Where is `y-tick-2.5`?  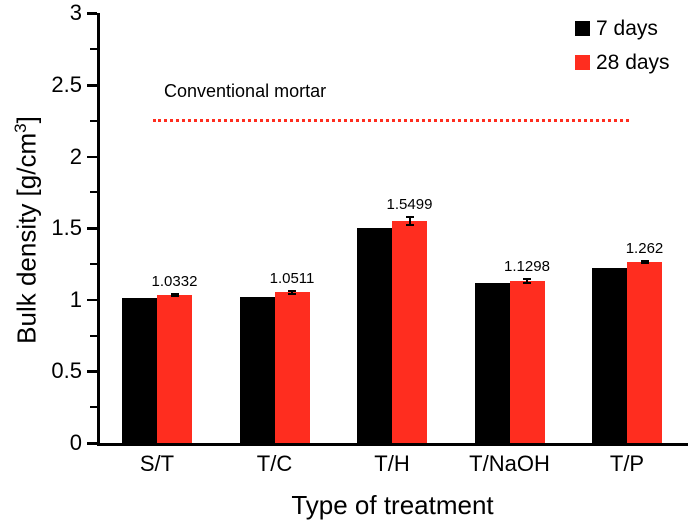
y-tick-2.5 is located at coordinates (92, 85).